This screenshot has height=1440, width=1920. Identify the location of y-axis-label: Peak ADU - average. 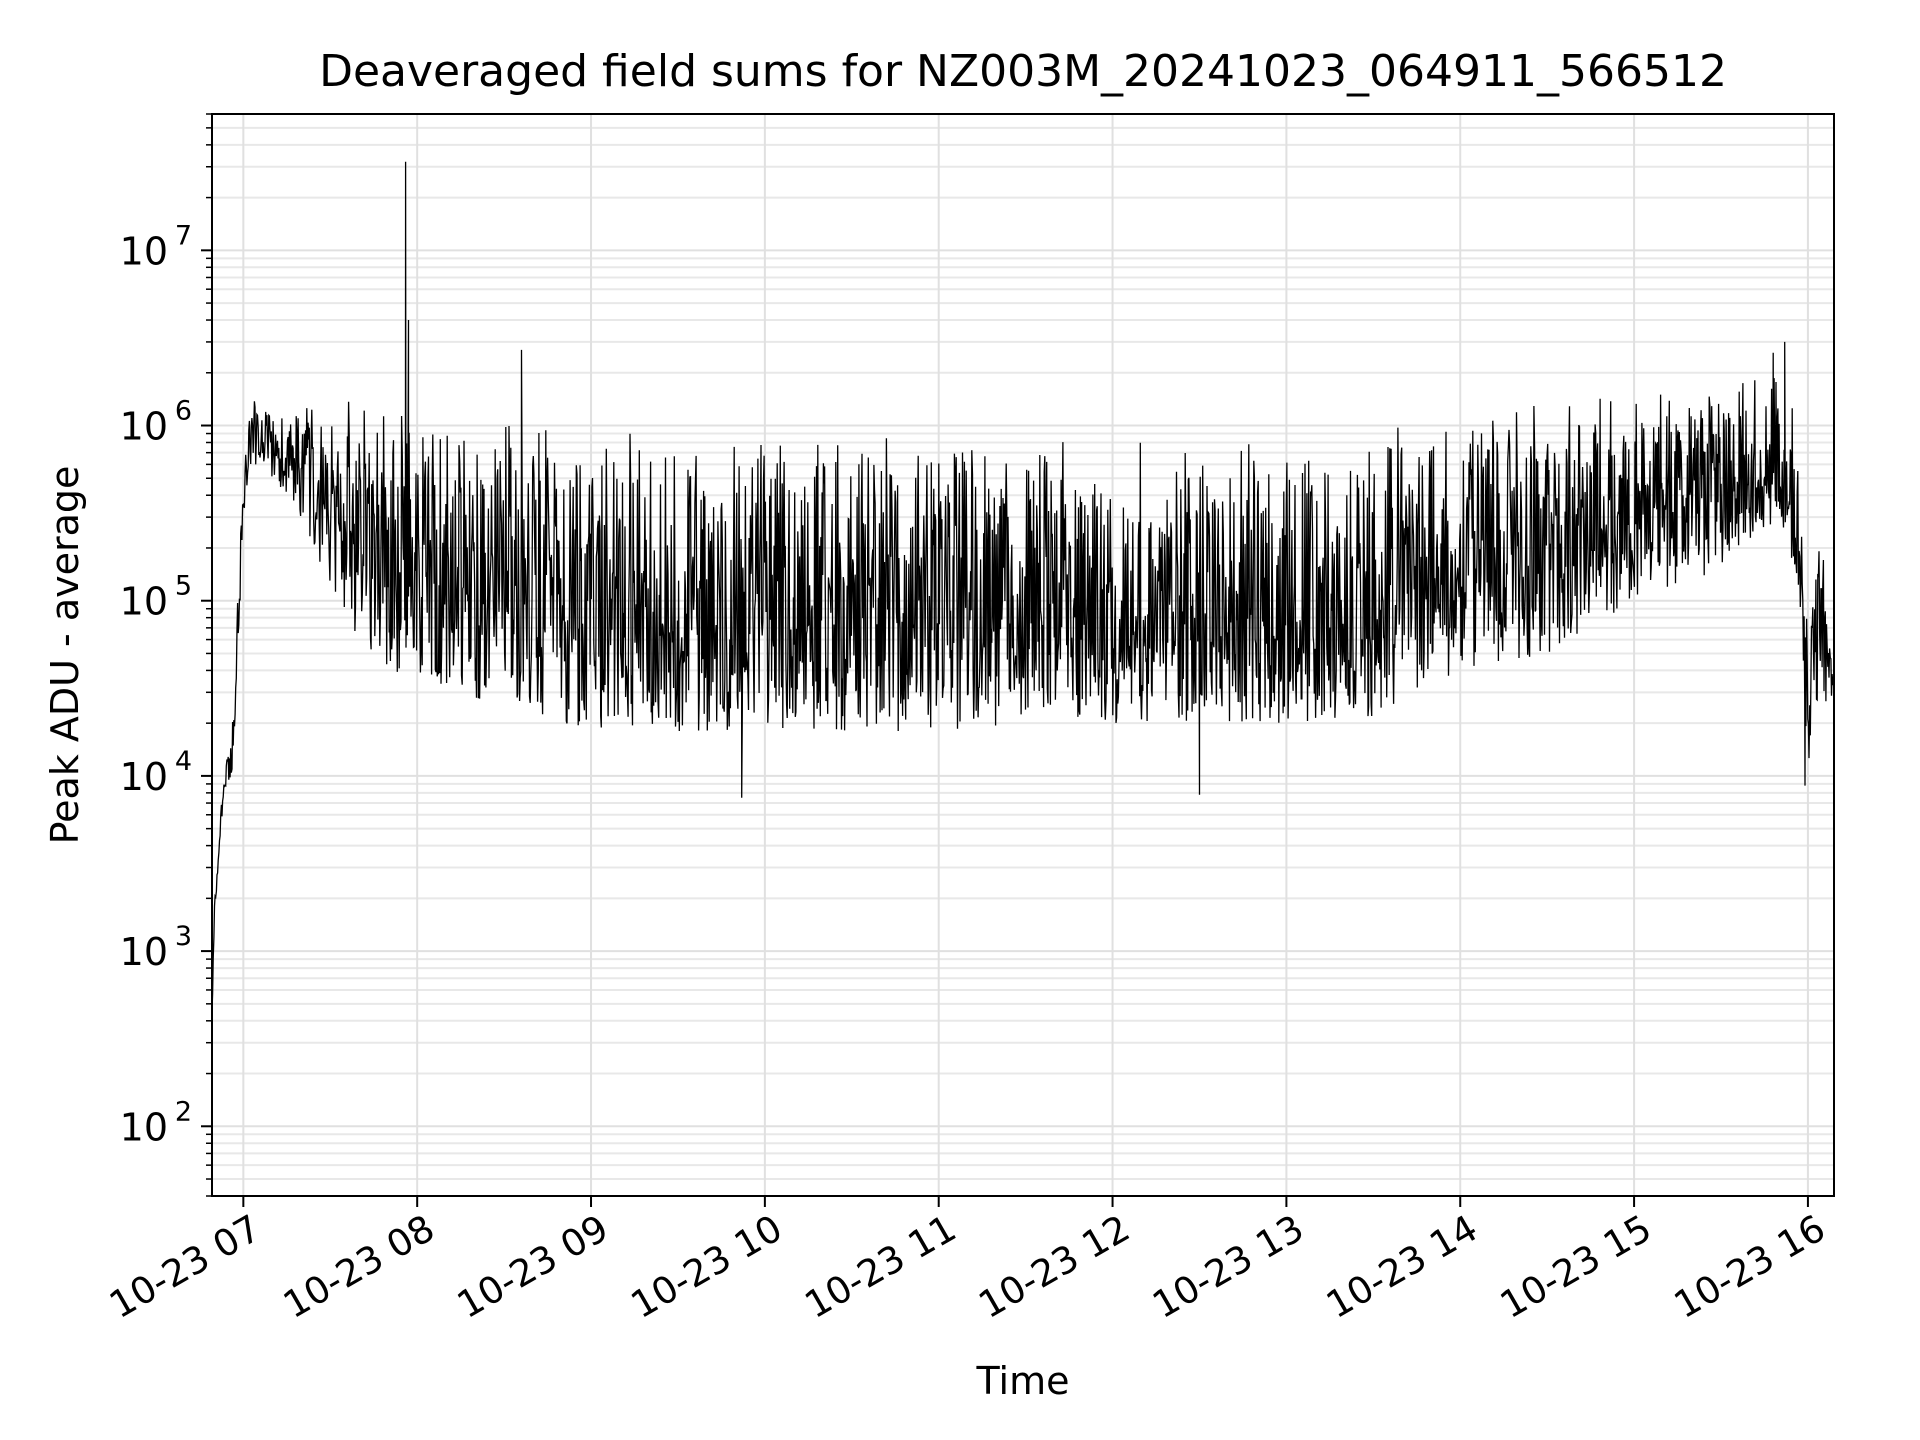
(65, 655).